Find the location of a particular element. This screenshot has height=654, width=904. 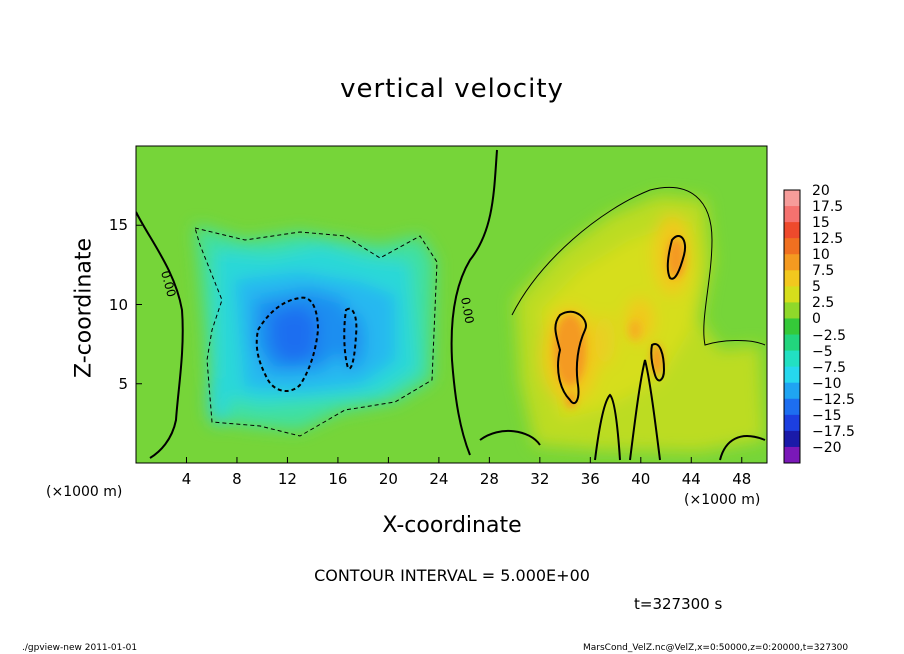

chart-title: vertical velocity is located at coordinates (452, 89).